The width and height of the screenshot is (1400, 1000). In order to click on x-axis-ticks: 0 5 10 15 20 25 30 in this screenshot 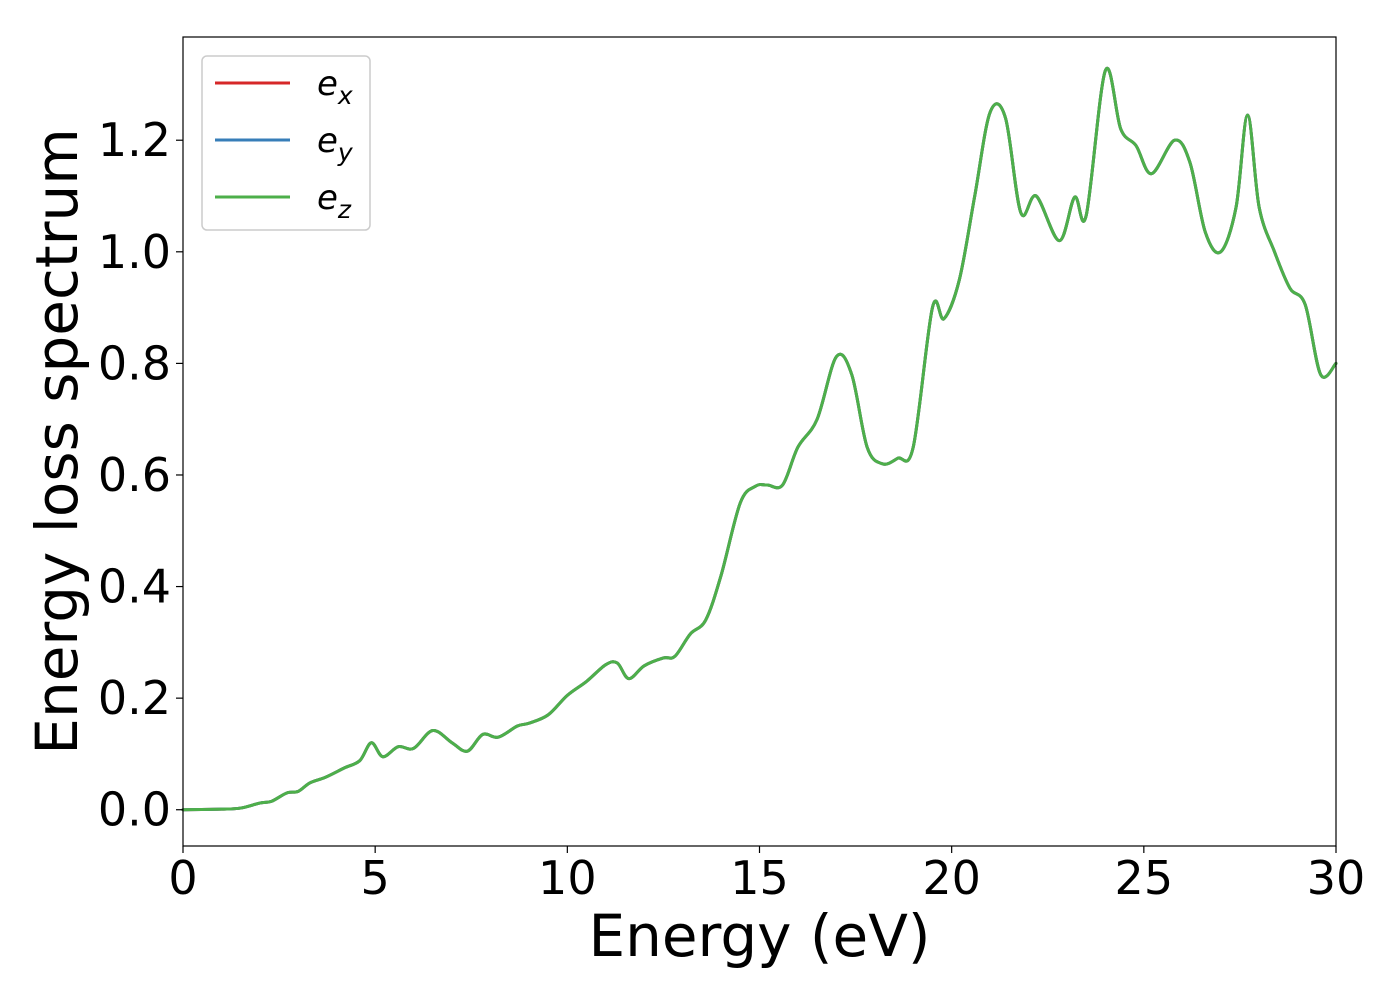, I will do `click(766, 875)`.